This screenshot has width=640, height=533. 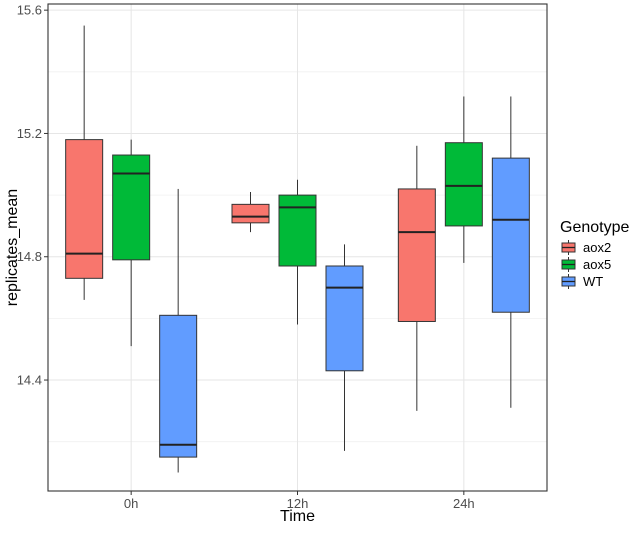 I want to click on box-WT-0h, so click(x=178, y=330).